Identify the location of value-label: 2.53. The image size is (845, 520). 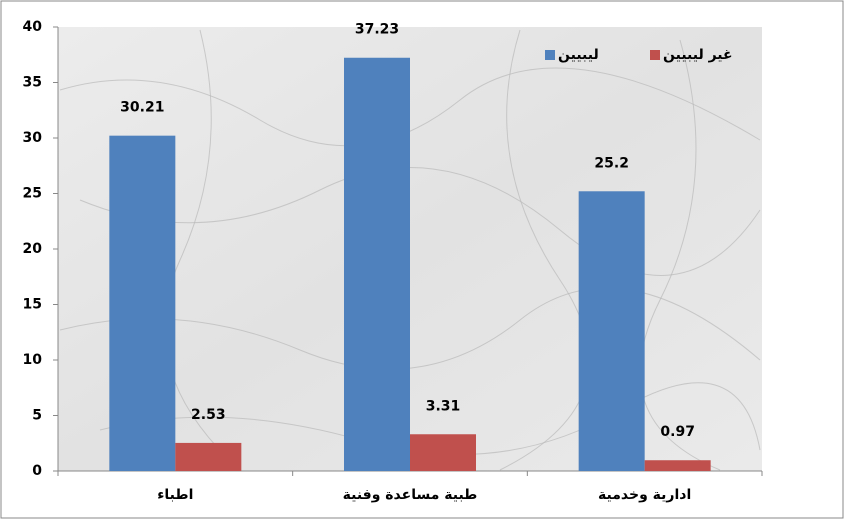
(208, 415).